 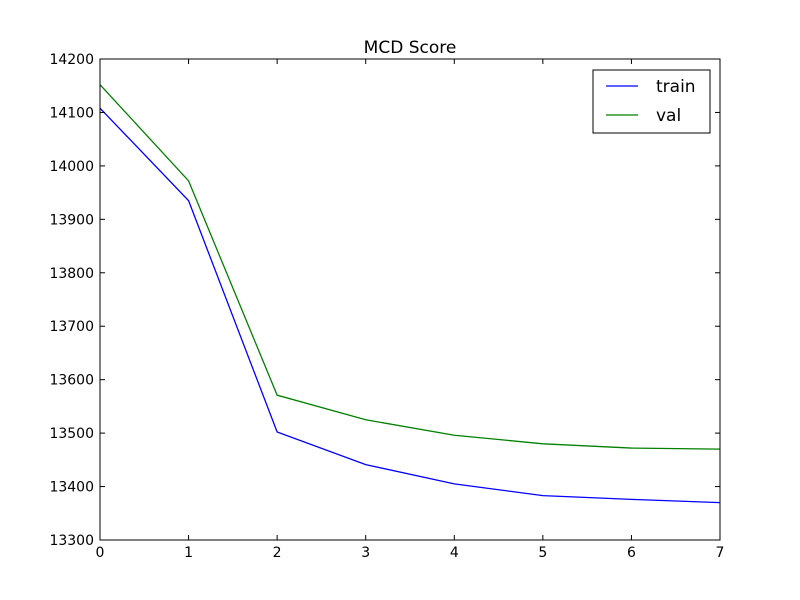 What do you see at coordinates (71, 60) in the screenshot?
I see `y-tick-label: 14200` at bounding box center [71, 60].